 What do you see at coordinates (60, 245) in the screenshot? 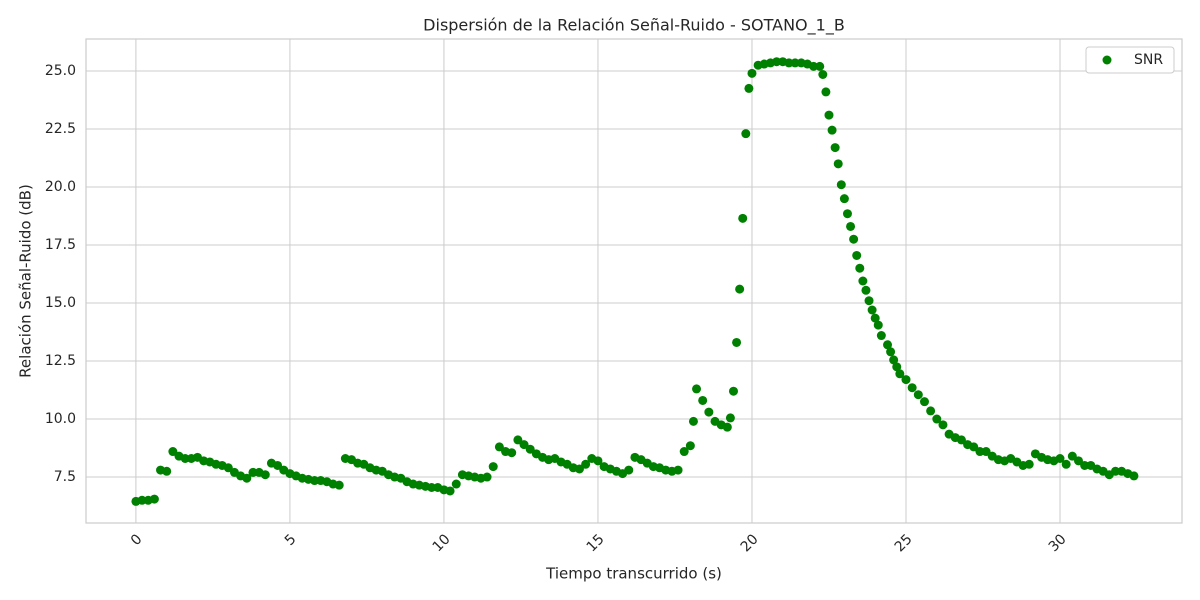
I see `y-tick-label: 17.5` at bounding box center [60, 245].